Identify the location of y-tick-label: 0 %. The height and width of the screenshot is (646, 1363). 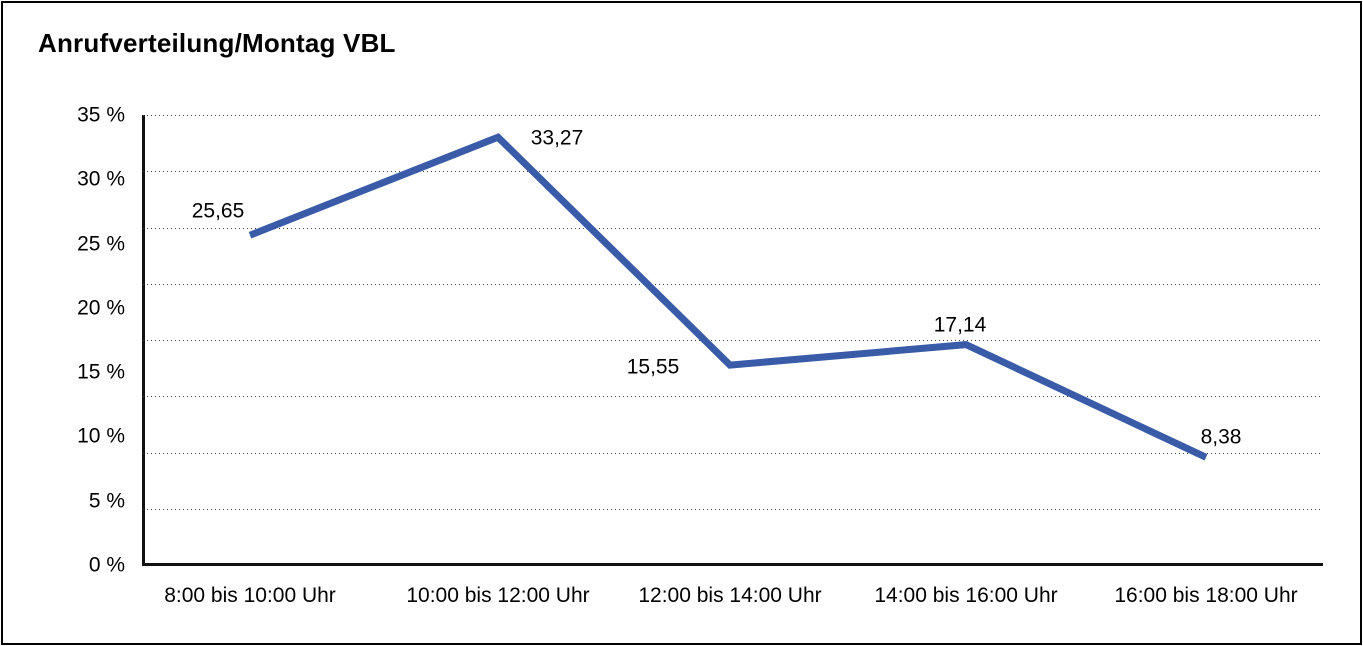
(106, 565).